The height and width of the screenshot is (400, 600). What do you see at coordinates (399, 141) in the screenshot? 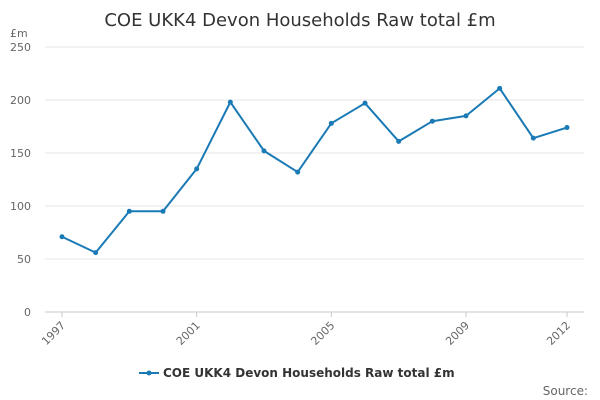
I see `data-point-2007` at bounding box center [399, 141].